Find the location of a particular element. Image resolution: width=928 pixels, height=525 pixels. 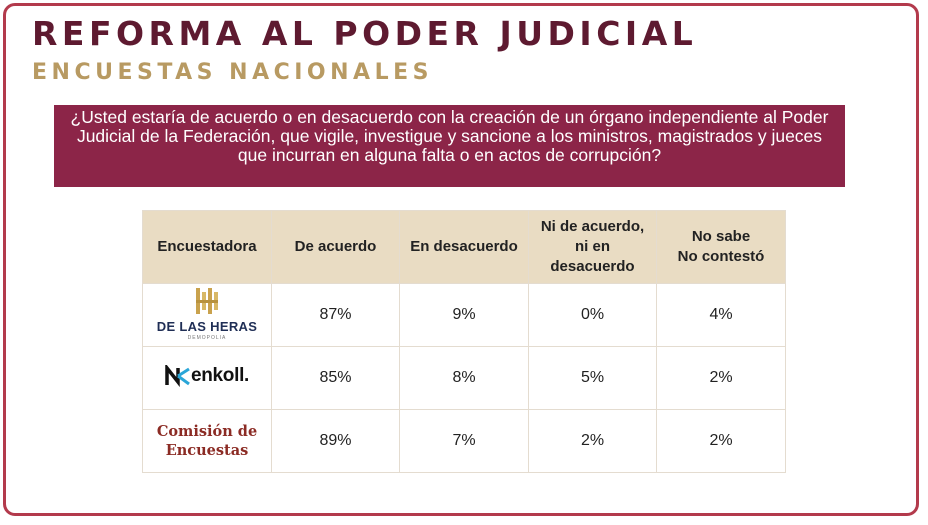

agree-value: 89% is located at coordinates (335, 441).